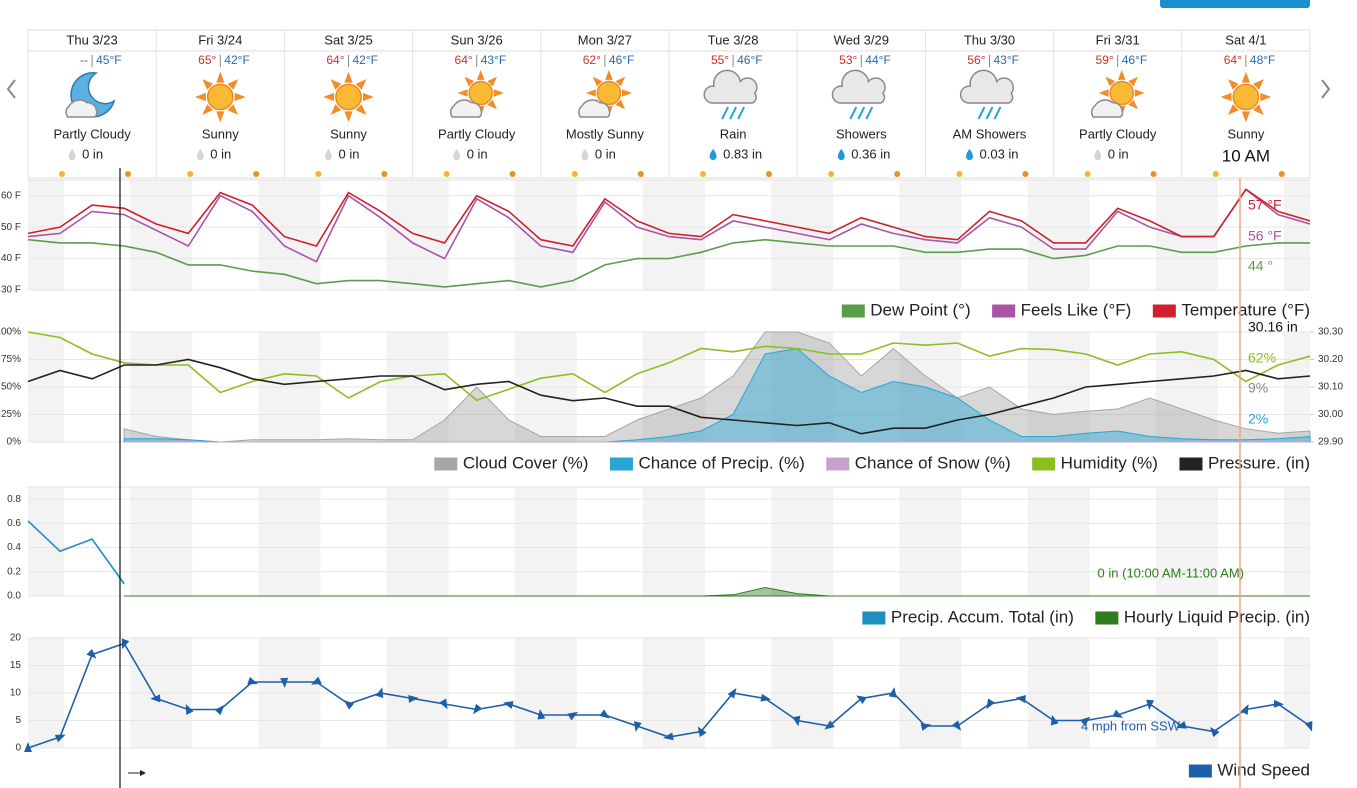 This screenshot has height=788, width=1357. Describe the element at coordinates (220, 133) in the screenshot. I see `condition: Sunny` at that location.